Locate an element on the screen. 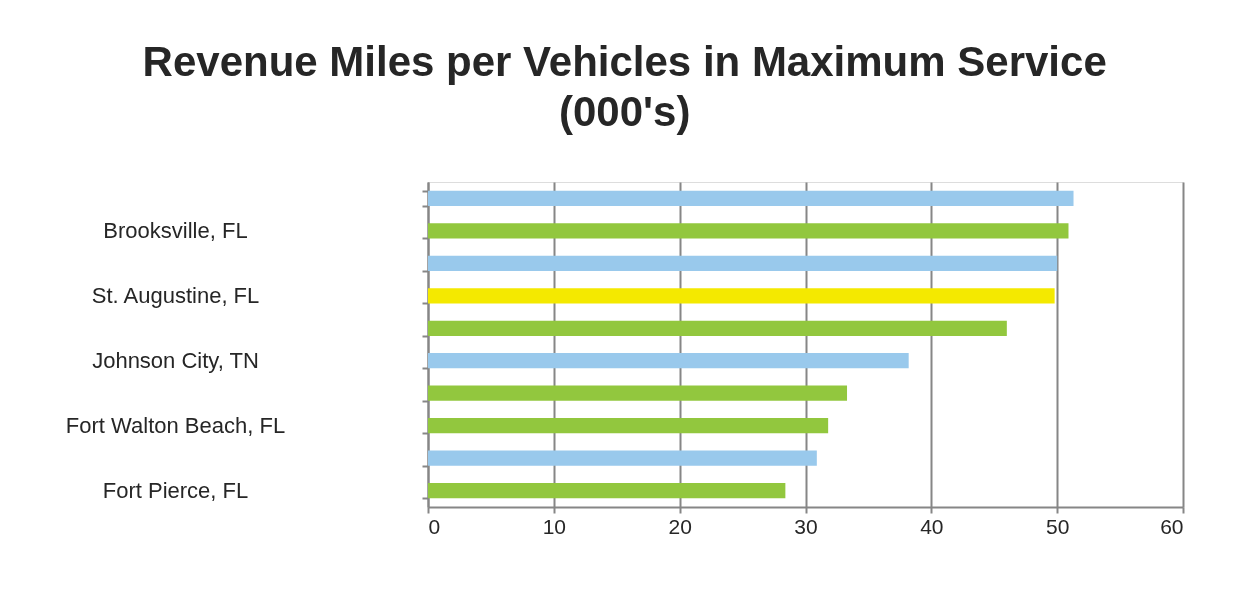 This screenshot has width=1250, height=600. y-tick-label: Fort Walton Beach, FL is located at coordinates (175, 426).